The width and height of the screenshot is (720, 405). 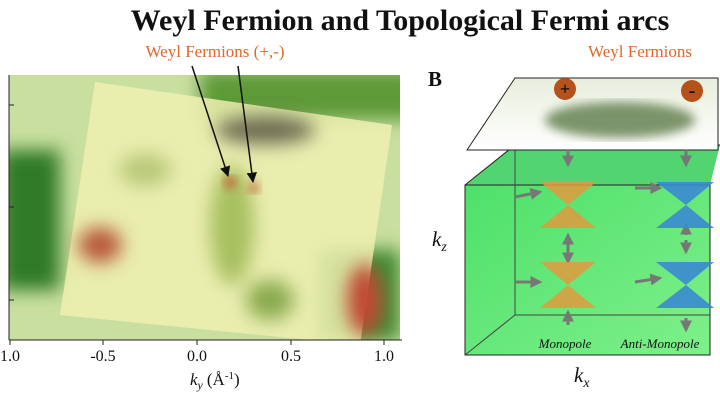 I want to click on label-unit: (Å, so click(x=216, y=379).